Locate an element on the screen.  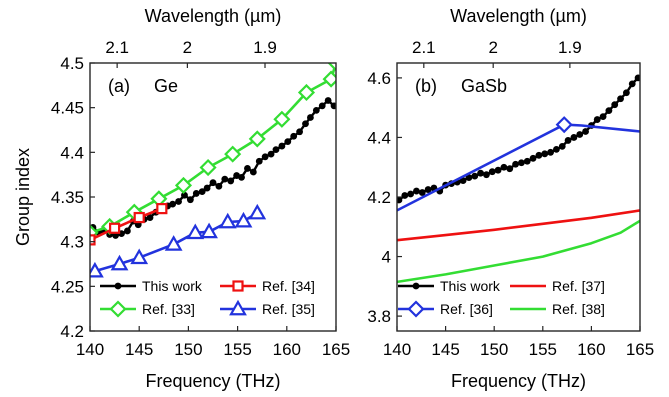
y-tick-label: 4.5 is located at coordinates (72, 63).